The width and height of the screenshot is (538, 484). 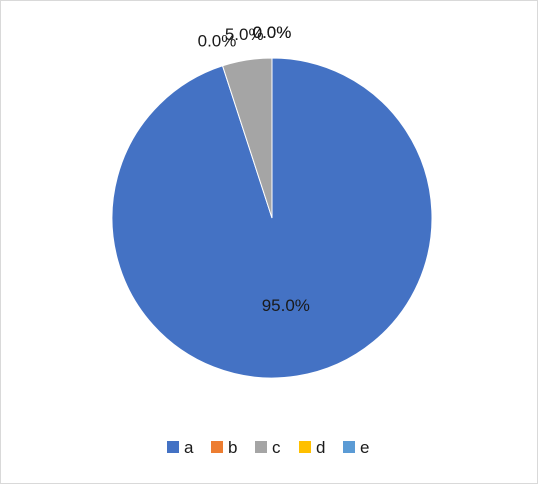 I want to click on legend-swatch-a, so click(x=173, y=447).